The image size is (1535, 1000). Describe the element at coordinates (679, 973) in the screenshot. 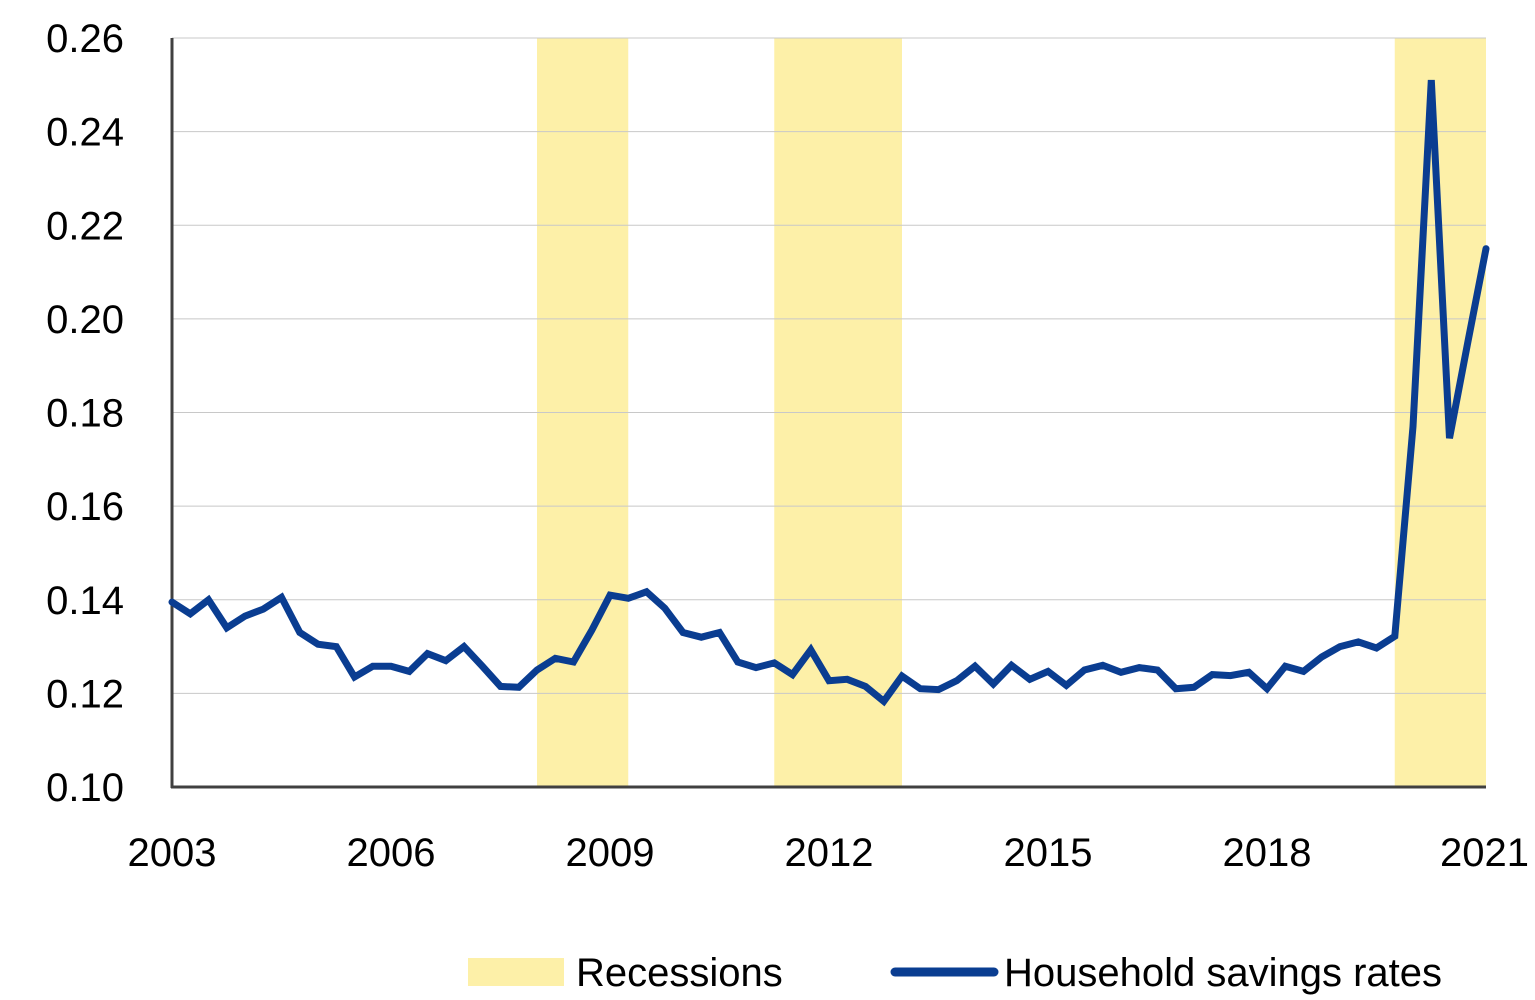

I see `legend-label-recessions: Recessions` at that location.